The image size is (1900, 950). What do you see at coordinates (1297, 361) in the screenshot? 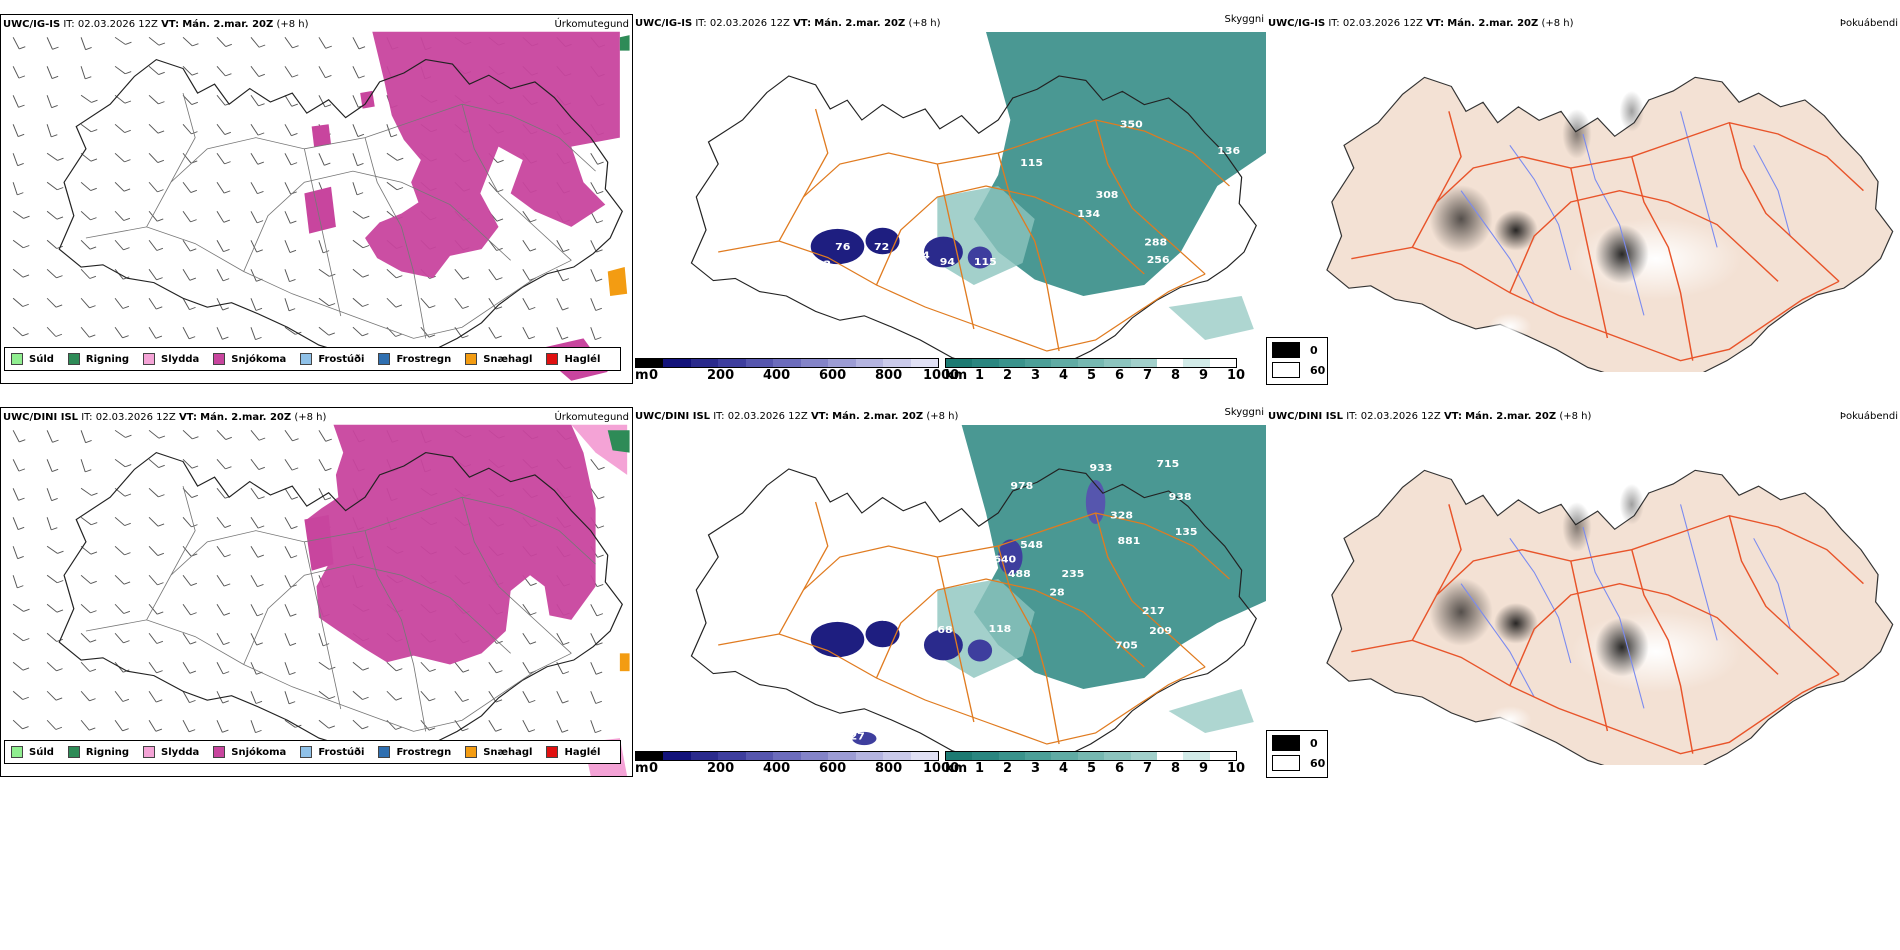
I see `fog-legend: 0 60` at bounding box center [1297, 361].